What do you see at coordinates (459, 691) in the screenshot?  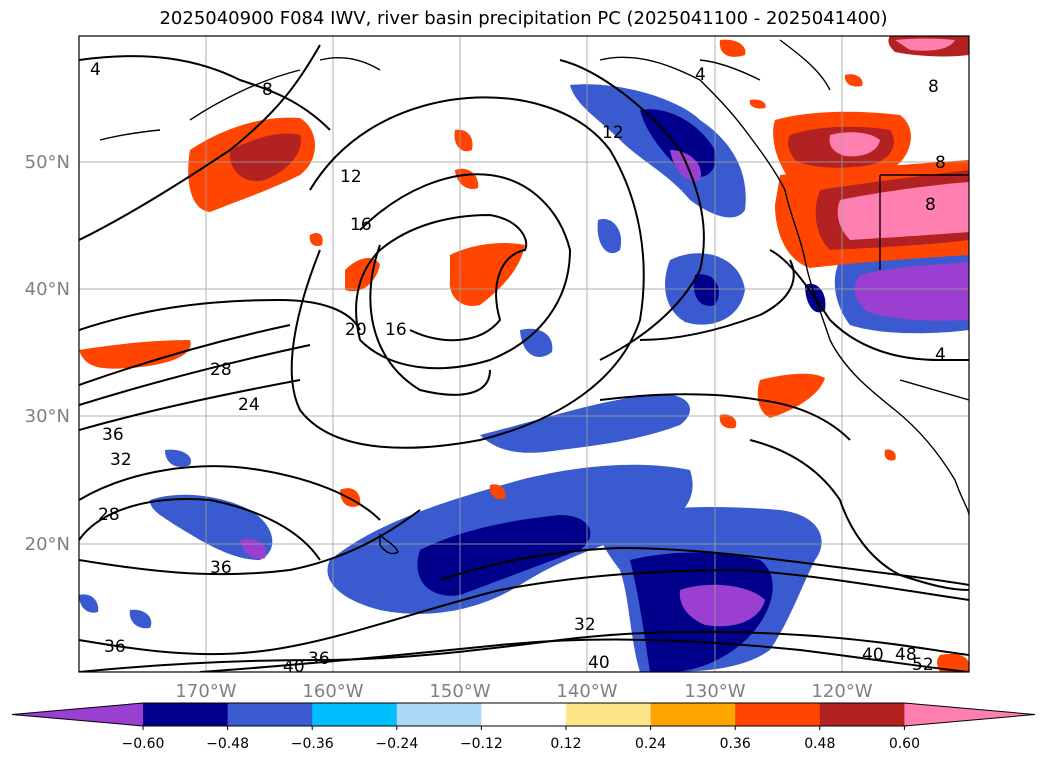 I see `lon-tick-label: 150°W` at bounding box center [459, 691].